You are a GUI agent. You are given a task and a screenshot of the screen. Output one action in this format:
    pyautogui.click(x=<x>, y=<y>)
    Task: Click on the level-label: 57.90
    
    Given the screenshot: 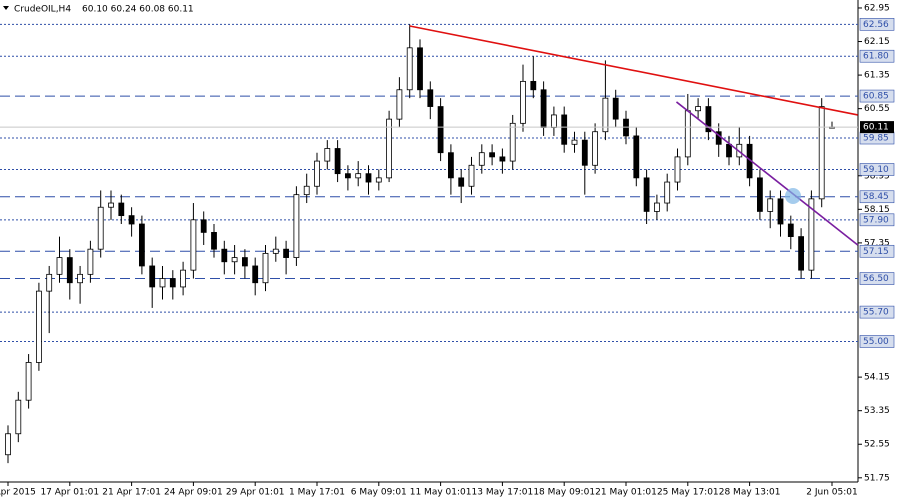 What is the action you would take?
    pyautogui.click(x=876, y=220)
    